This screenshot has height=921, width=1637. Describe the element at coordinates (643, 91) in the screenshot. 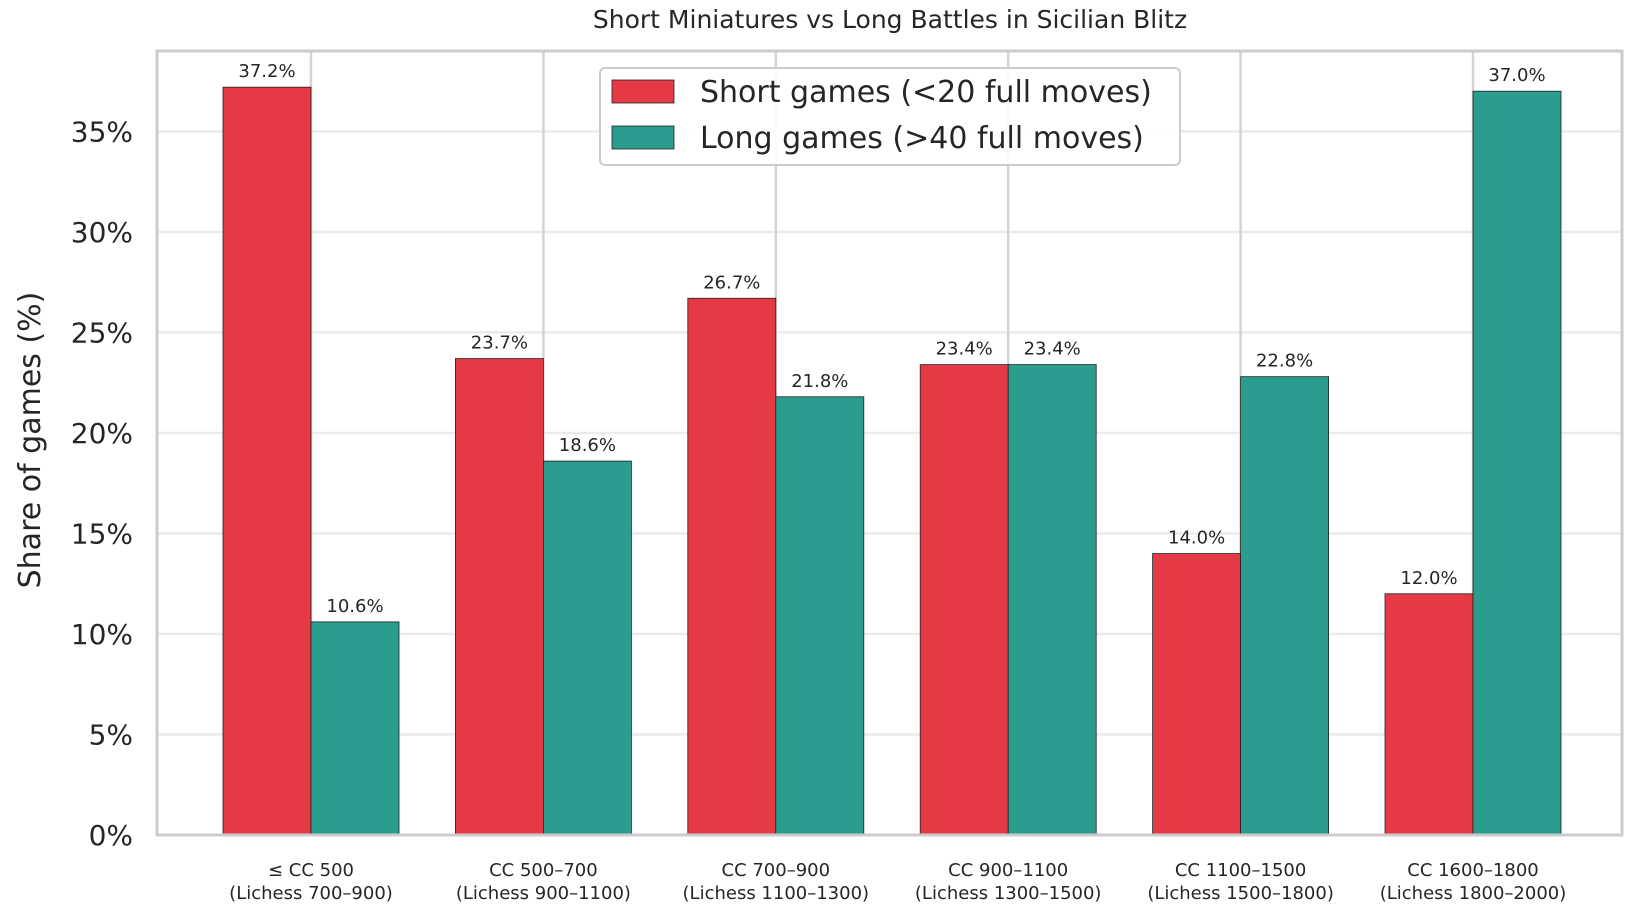

I see `legend-swatch-short` at that location.